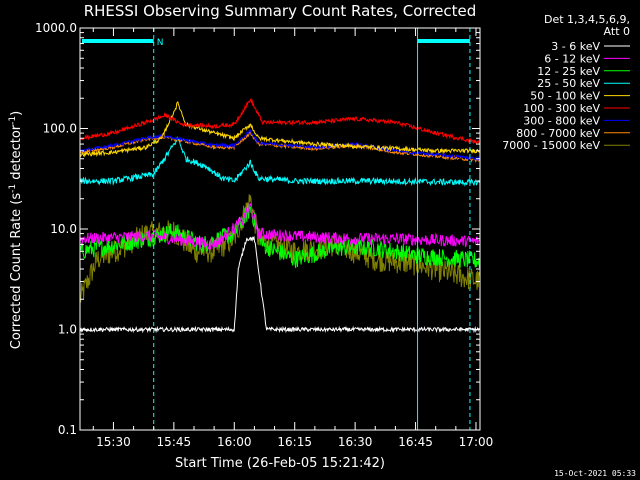  I want to click on legend-entry: 3 - 6 keV, so click(575, 46).